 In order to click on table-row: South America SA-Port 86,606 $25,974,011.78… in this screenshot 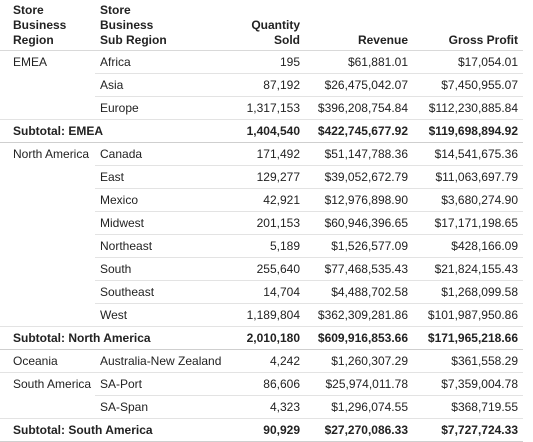, I will do `click(261, 384)`.